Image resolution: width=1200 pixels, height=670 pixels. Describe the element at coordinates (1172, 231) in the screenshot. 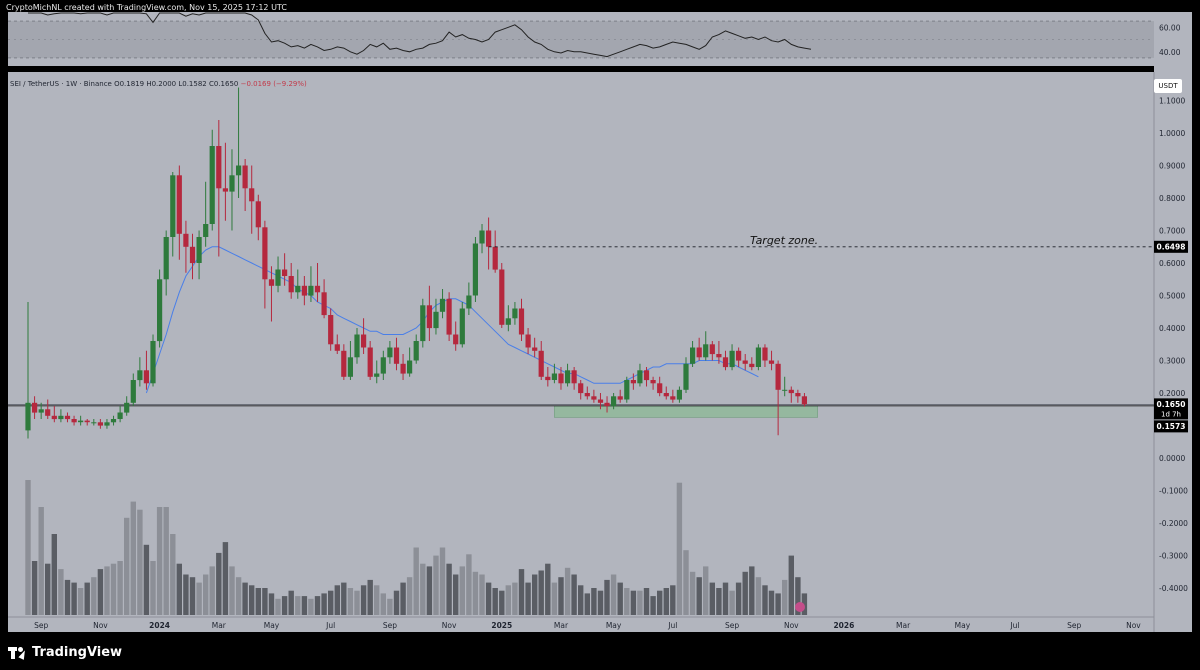

I see `price-tick-label: 0.7000` at that location.